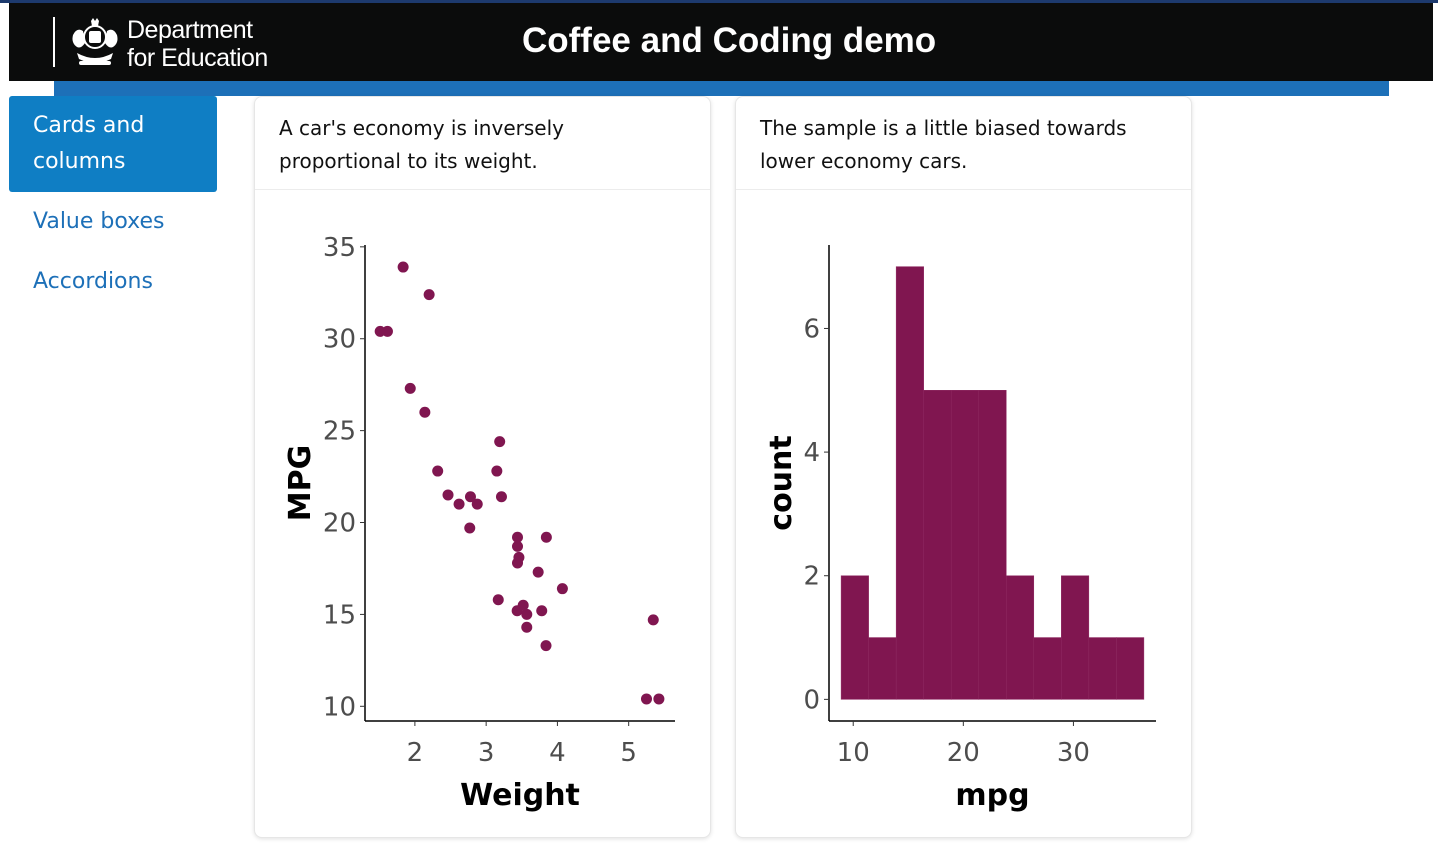 The width and height of the screenshot is (1438, 844). Describe the element at coordinates (300, 483) in the screenshot. I see `y-axis-title: MPG` at that location.